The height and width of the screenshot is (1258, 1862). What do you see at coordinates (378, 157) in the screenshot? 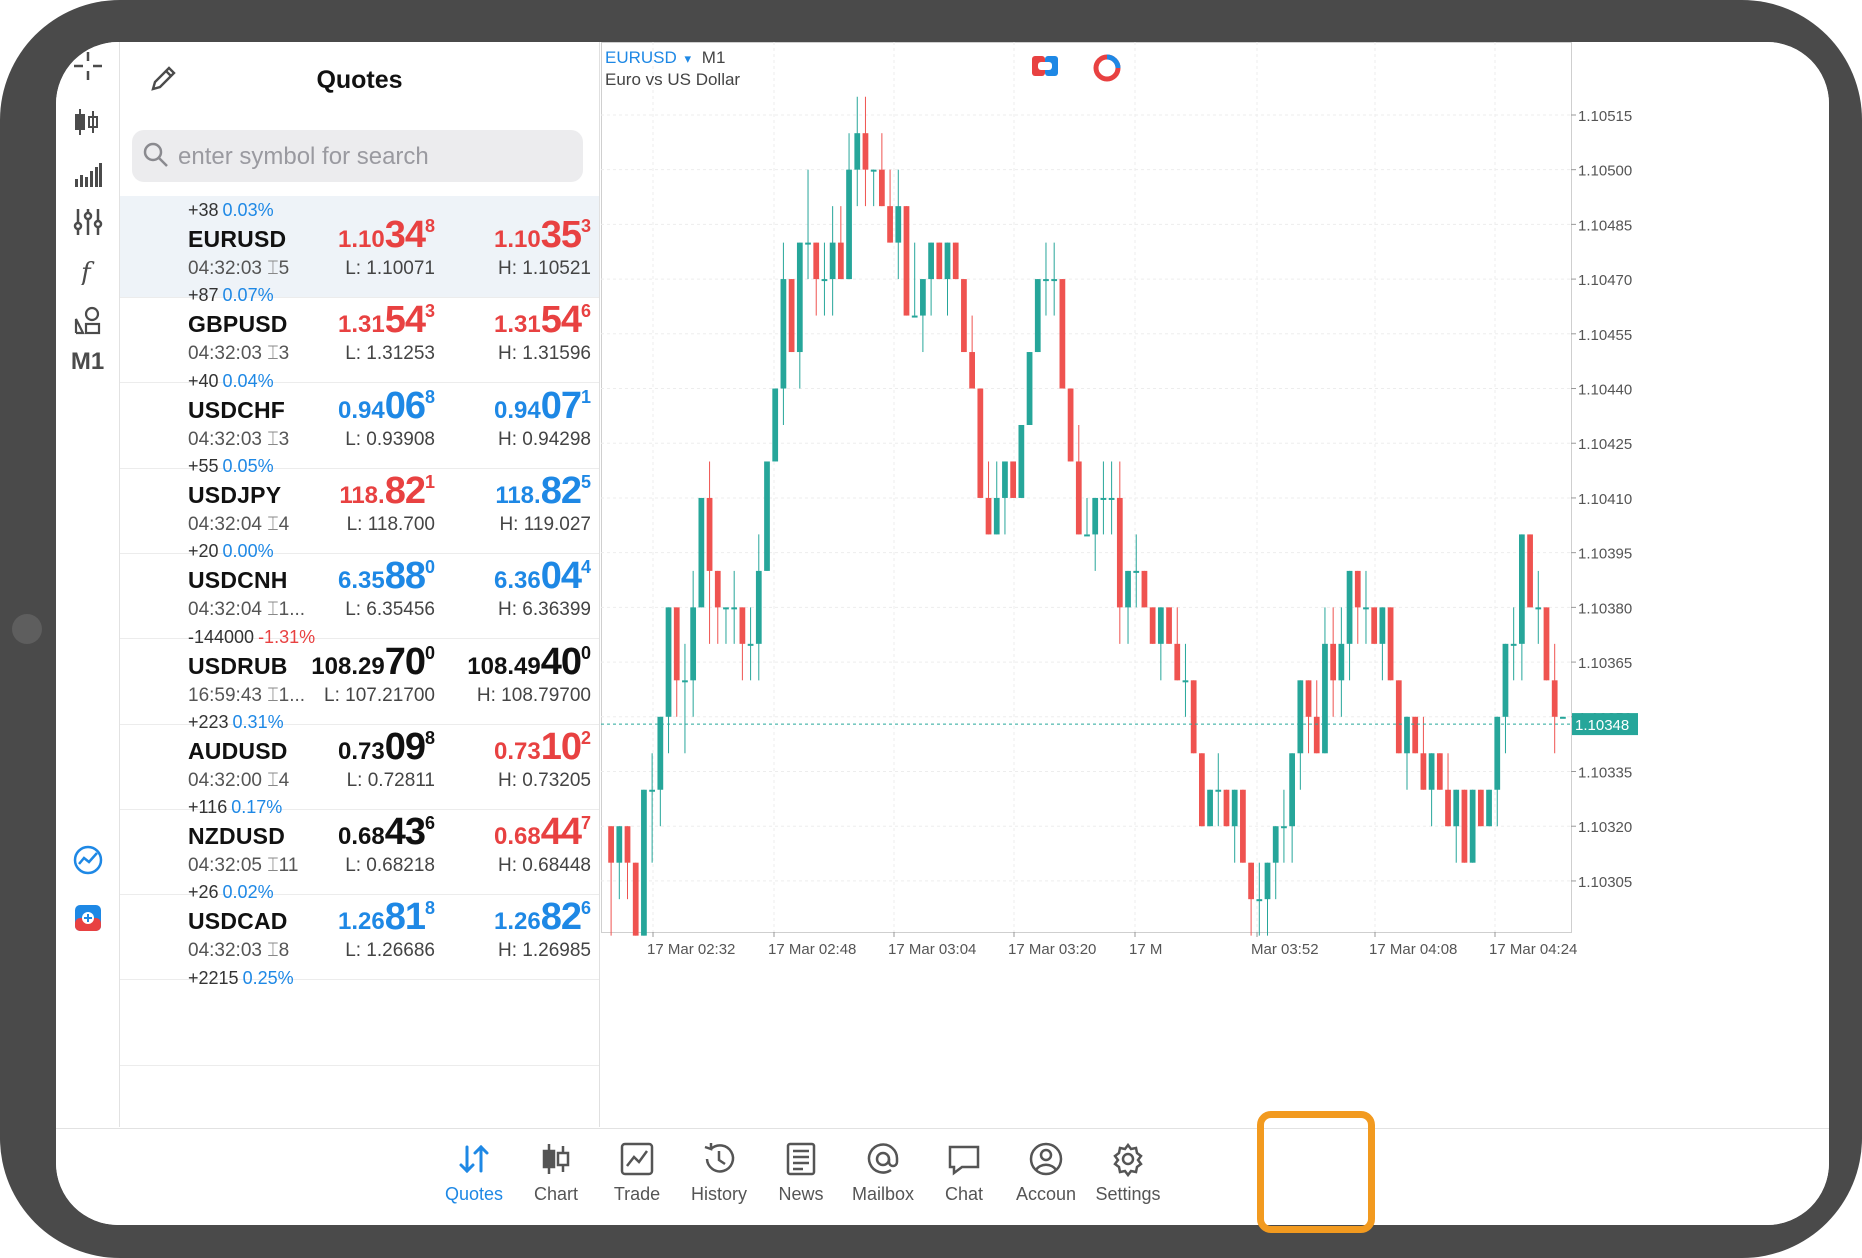
I see `symbol-search-input` at bounding box center [378, 157].